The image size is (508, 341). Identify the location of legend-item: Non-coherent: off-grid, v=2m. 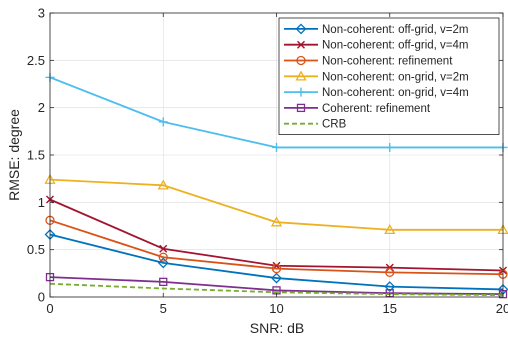
(376, 29).